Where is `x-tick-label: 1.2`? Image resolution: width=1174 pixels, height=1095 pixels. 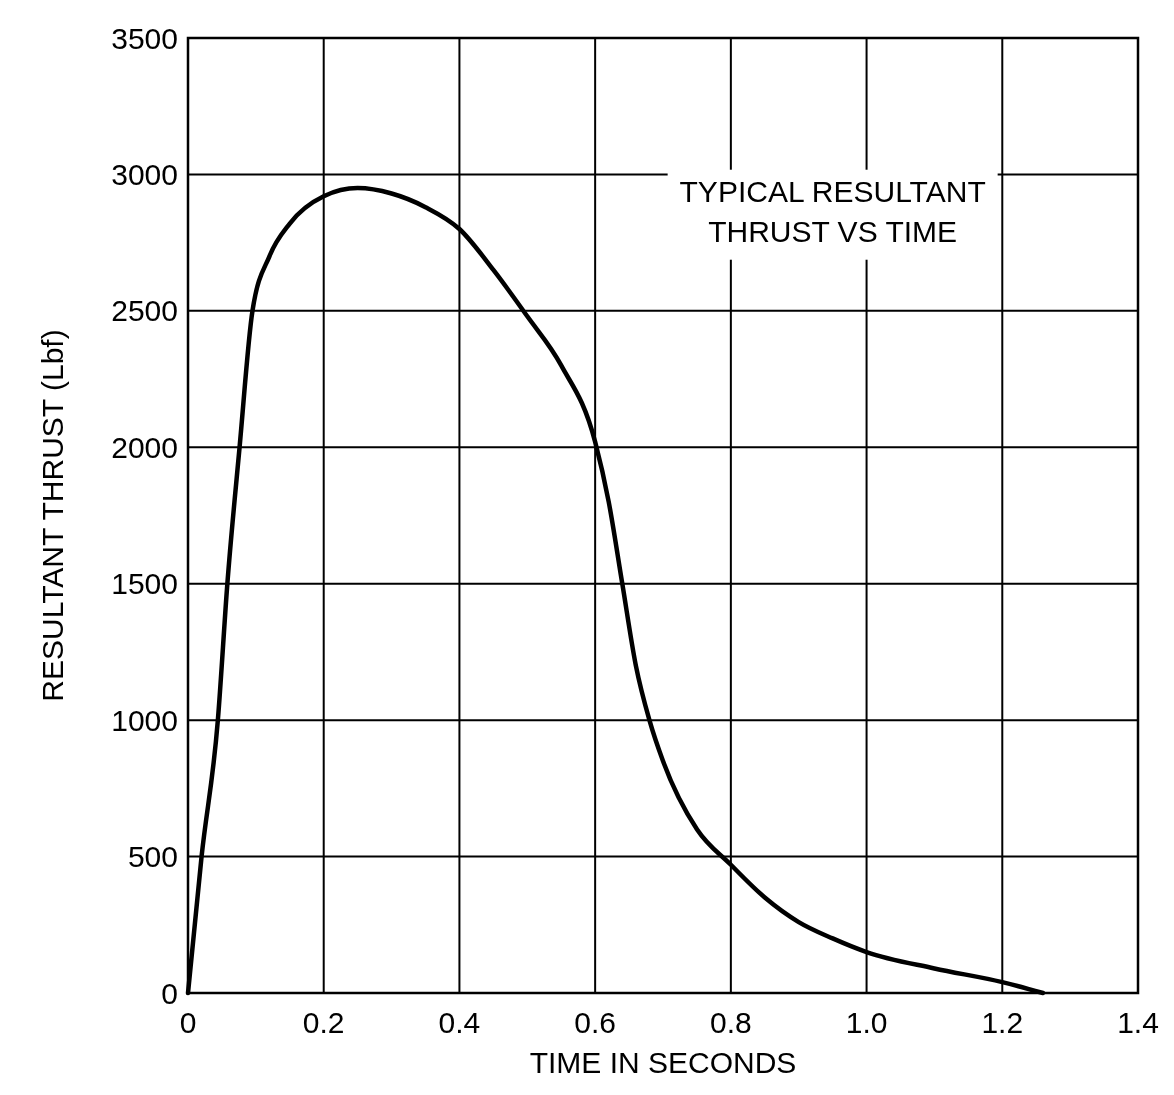 x-tick-label: 1.2 is located at coordinates (1002, 1022).